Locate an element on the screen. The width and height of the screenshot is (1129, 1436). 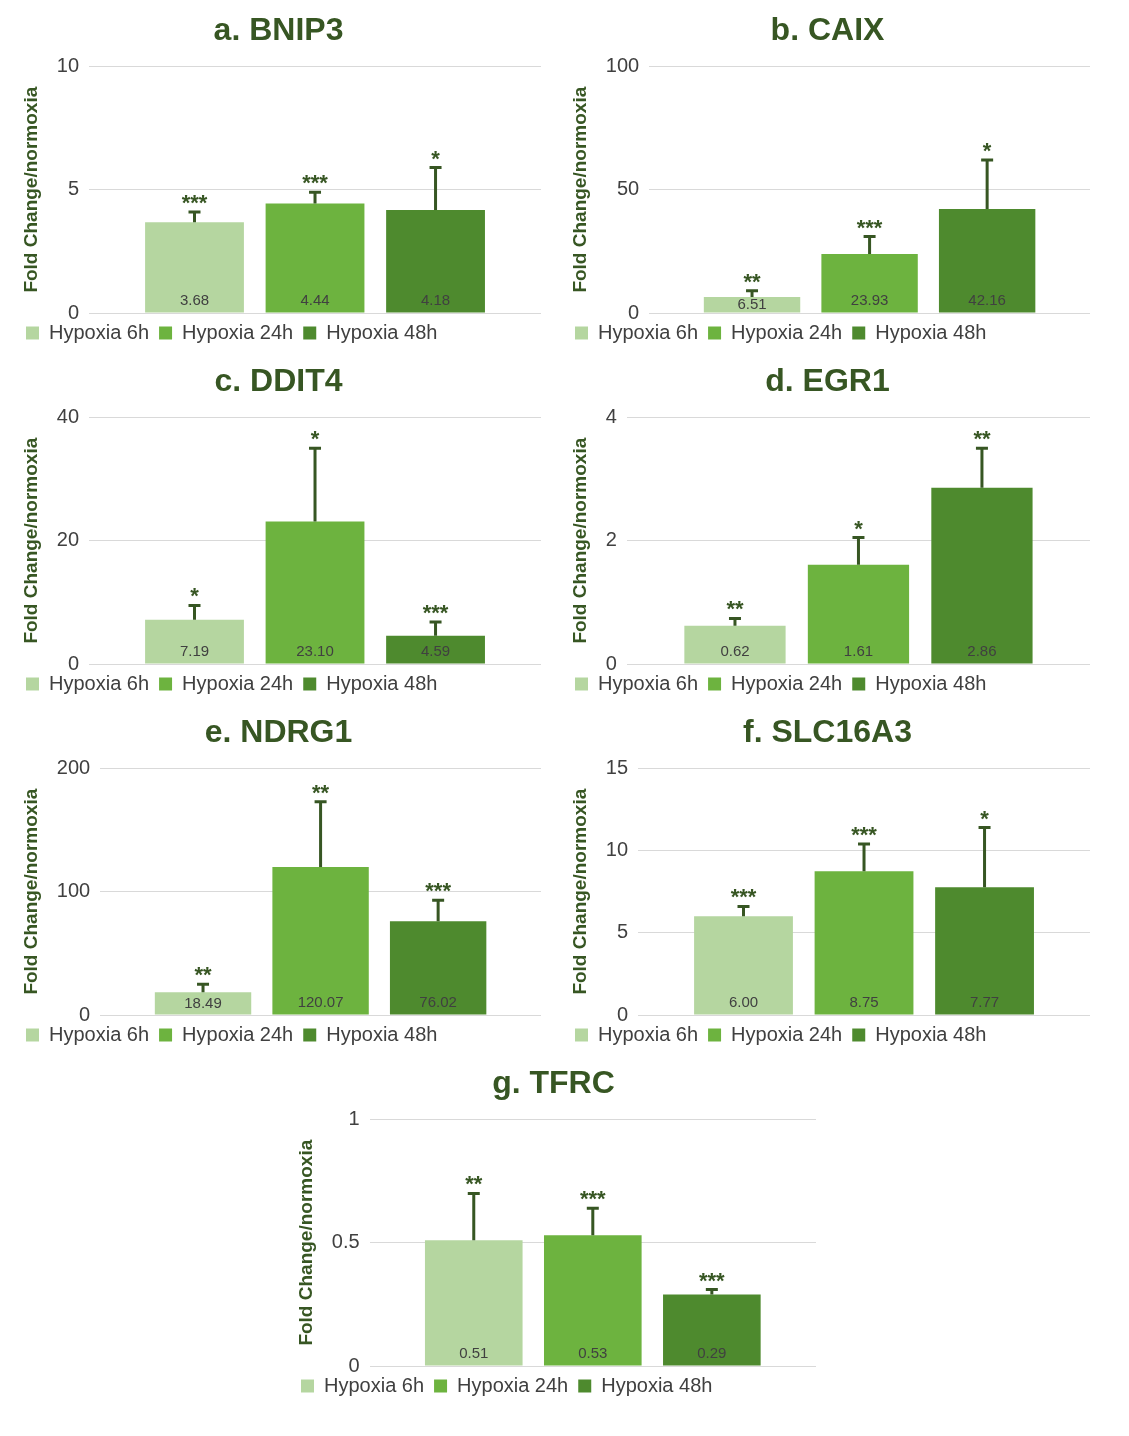
data-label: 2.86 is located at coordinates (982, 651).